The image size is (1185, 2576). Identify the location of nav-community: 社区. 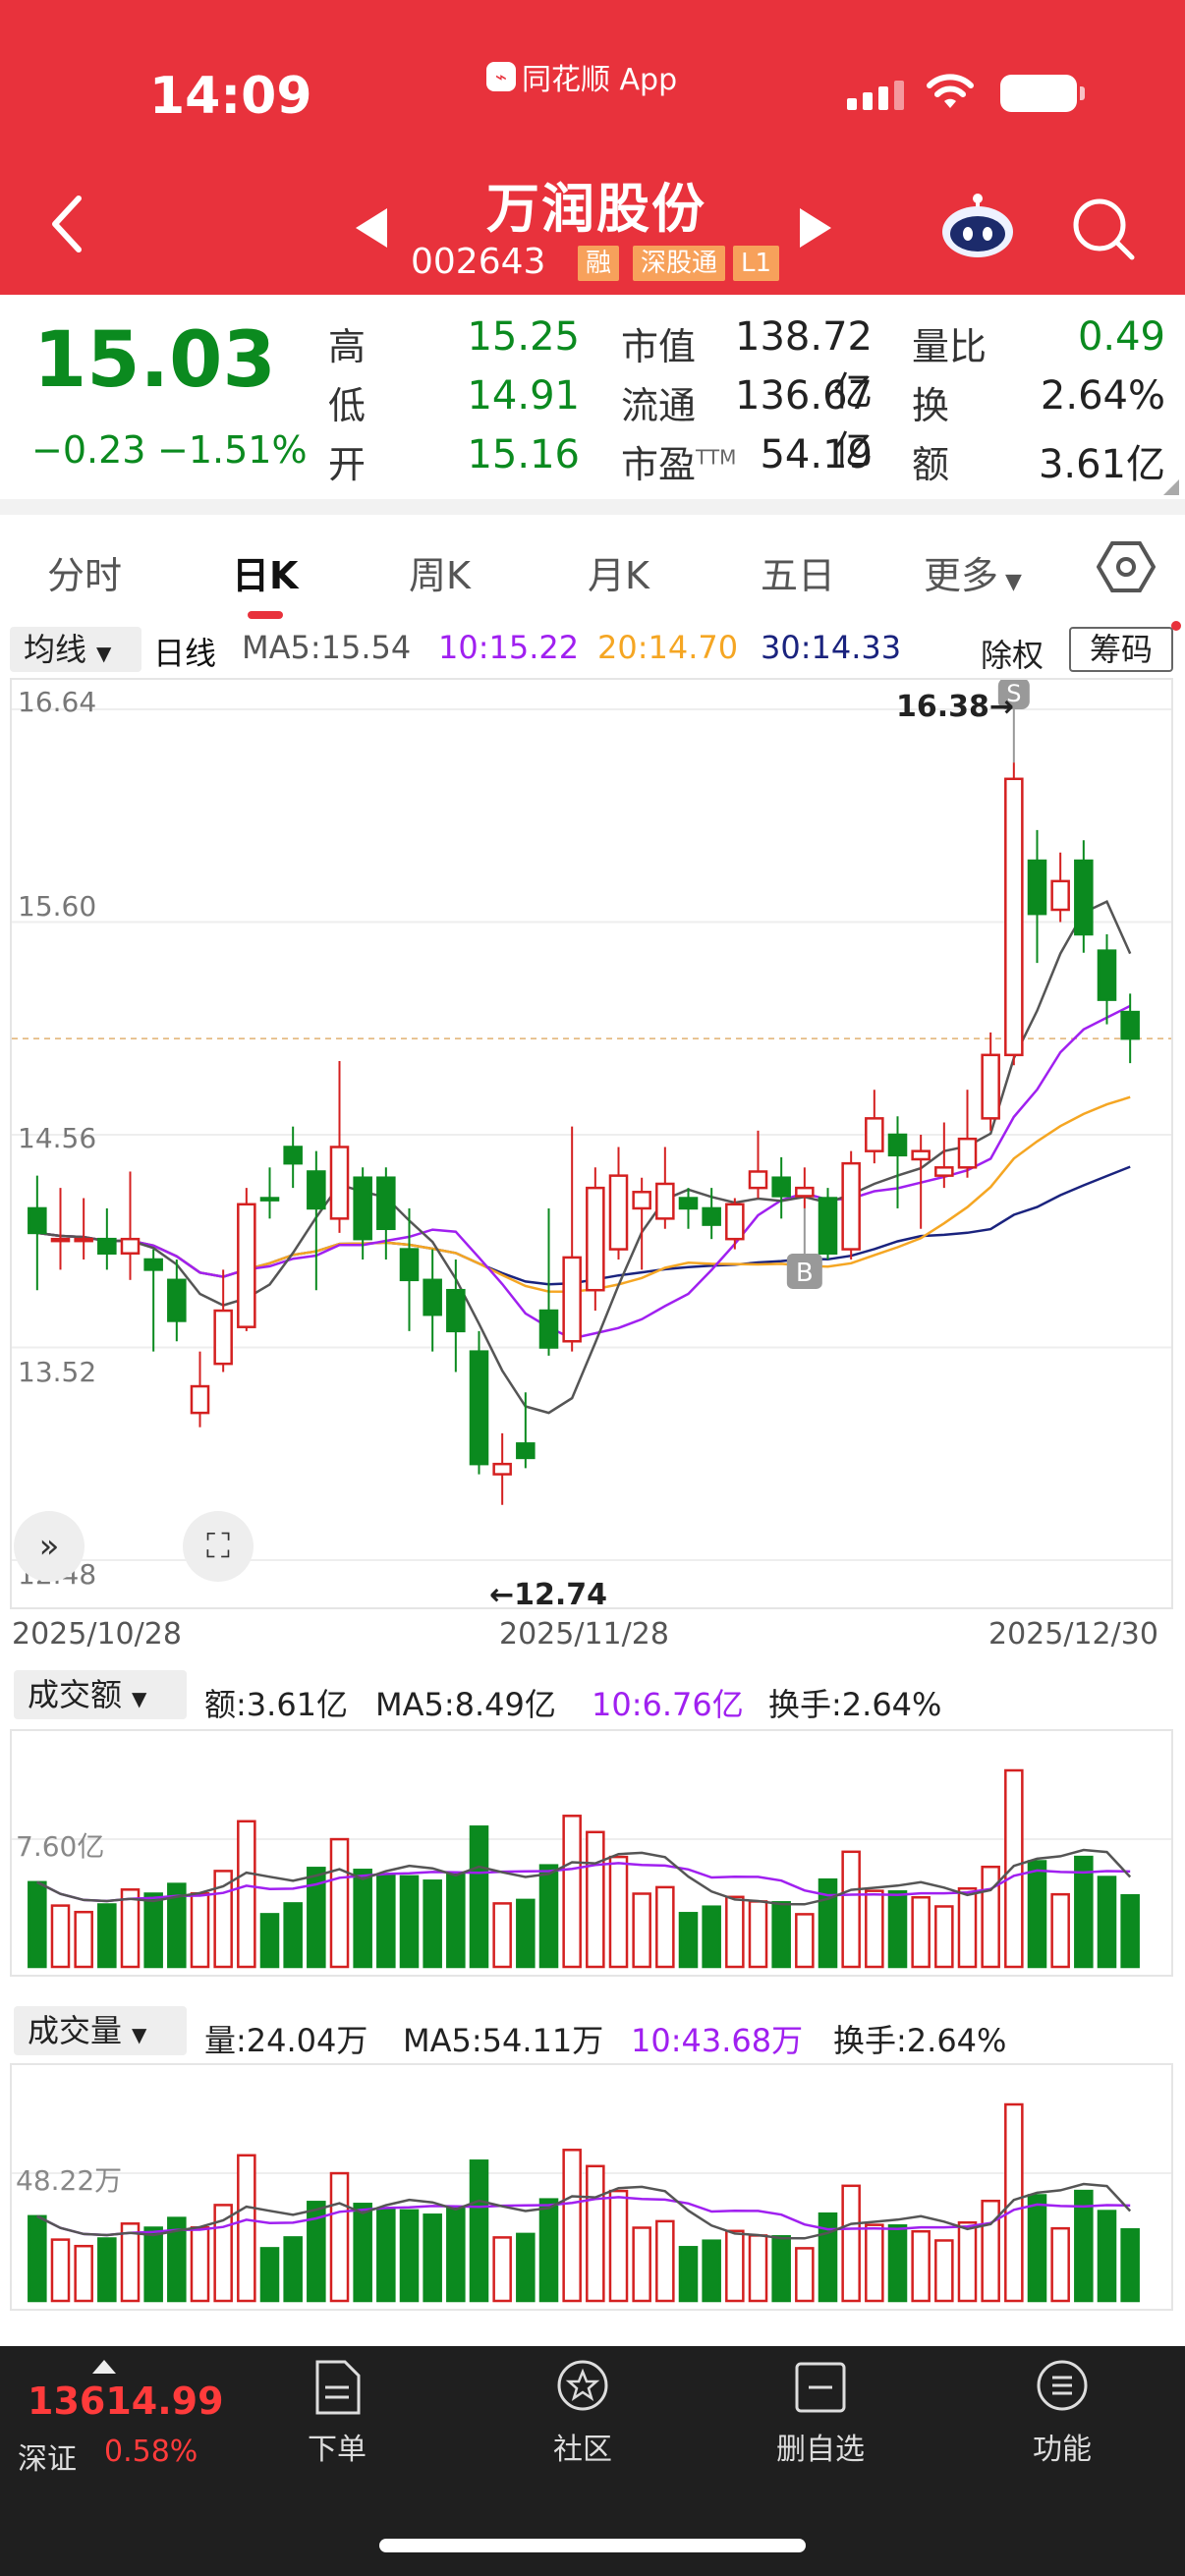
(583, 2413).